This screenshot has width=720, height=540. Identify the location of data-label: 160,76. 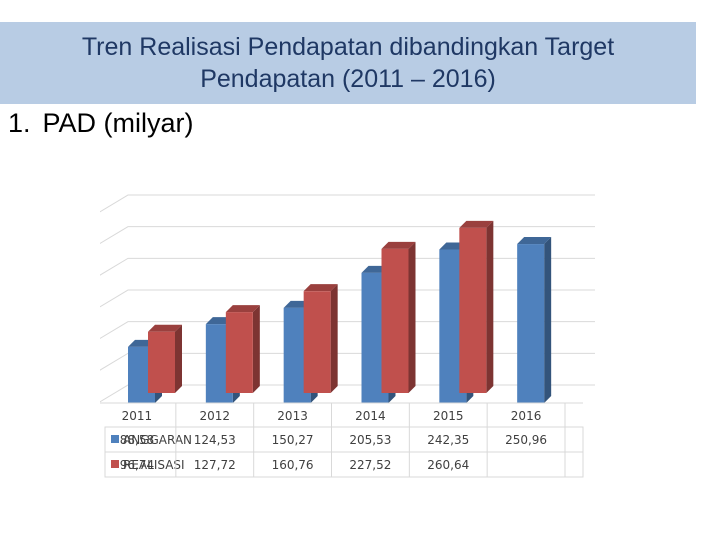
(293, 465).